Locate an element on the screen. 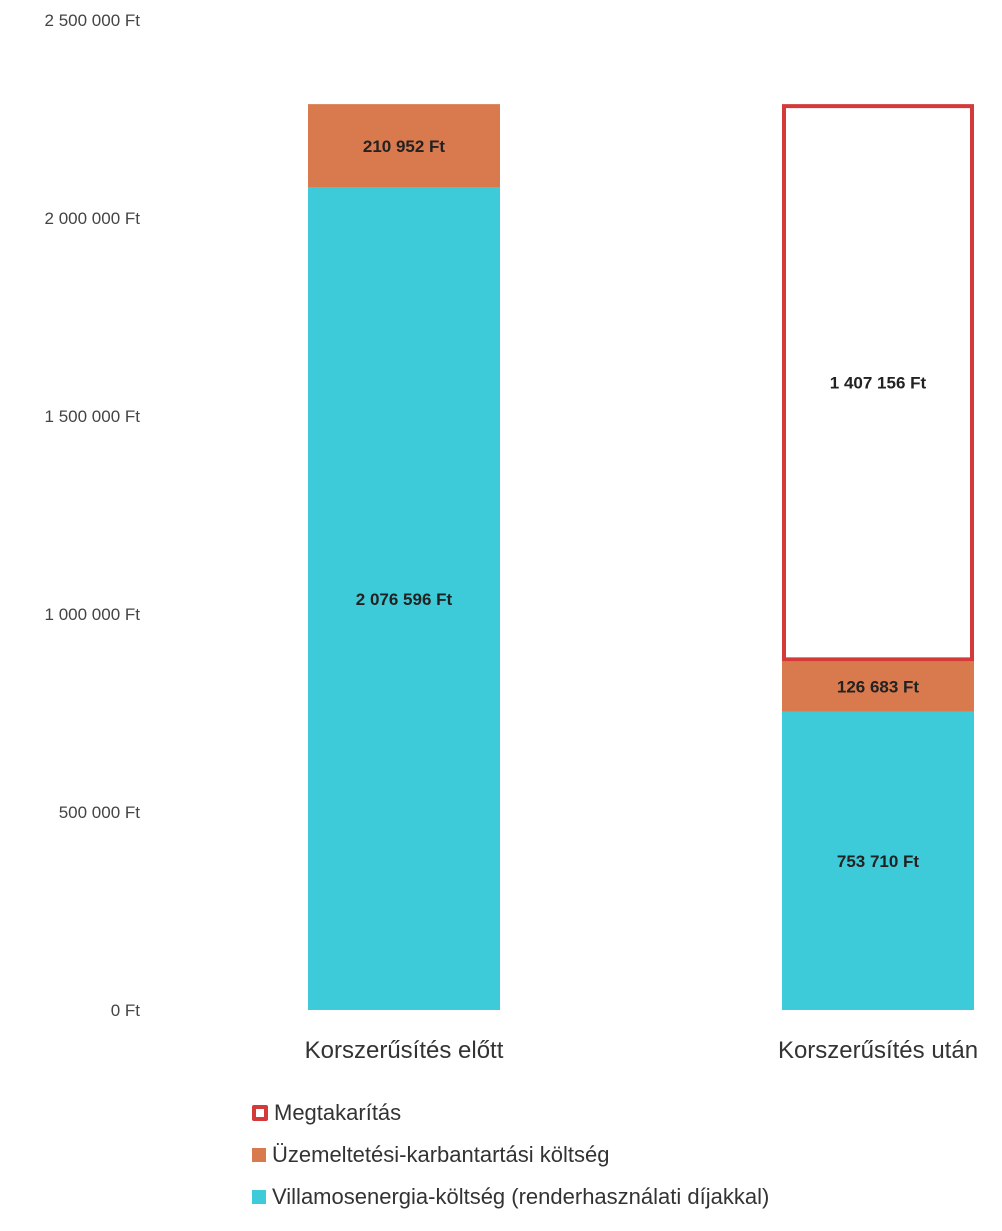  bar-segment-savings is located at coordinates (878, 383).